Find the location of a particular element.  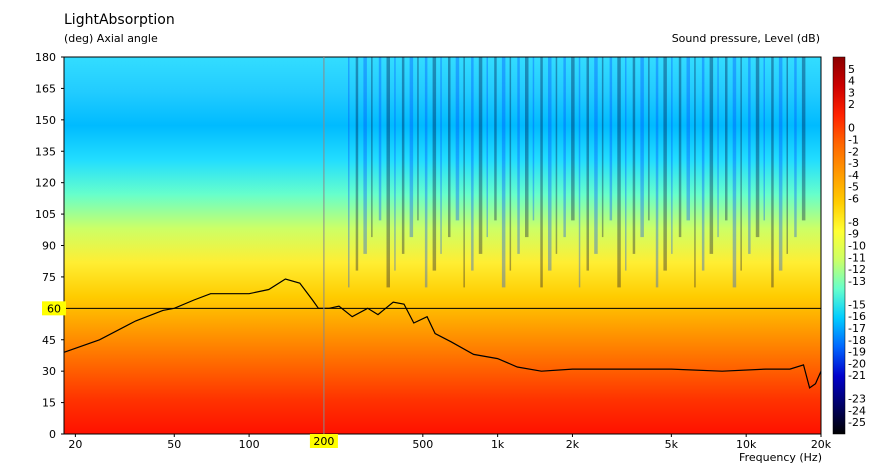

cursor-y-readout: 60 is located at coordinates (54, 308).